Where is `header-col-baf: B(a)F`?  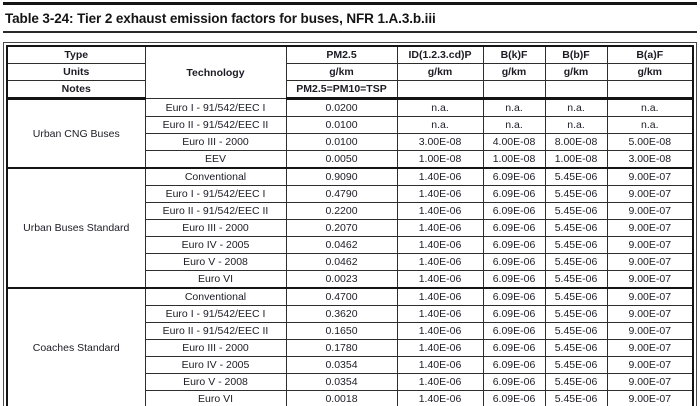
header-col-baf: B(a)F is located at coordinates (650, 54).